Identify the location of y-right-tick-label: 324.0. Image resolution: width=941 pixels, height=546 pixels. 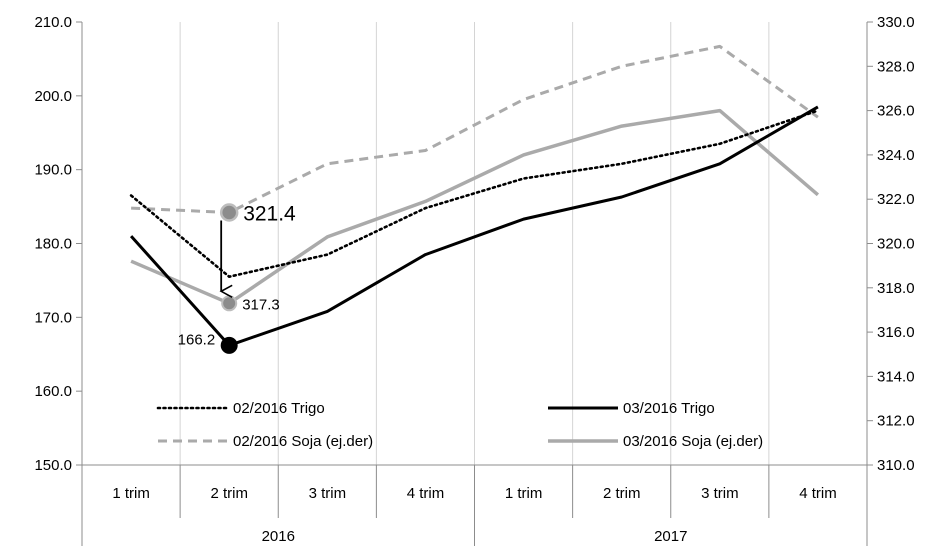
(896, 155).